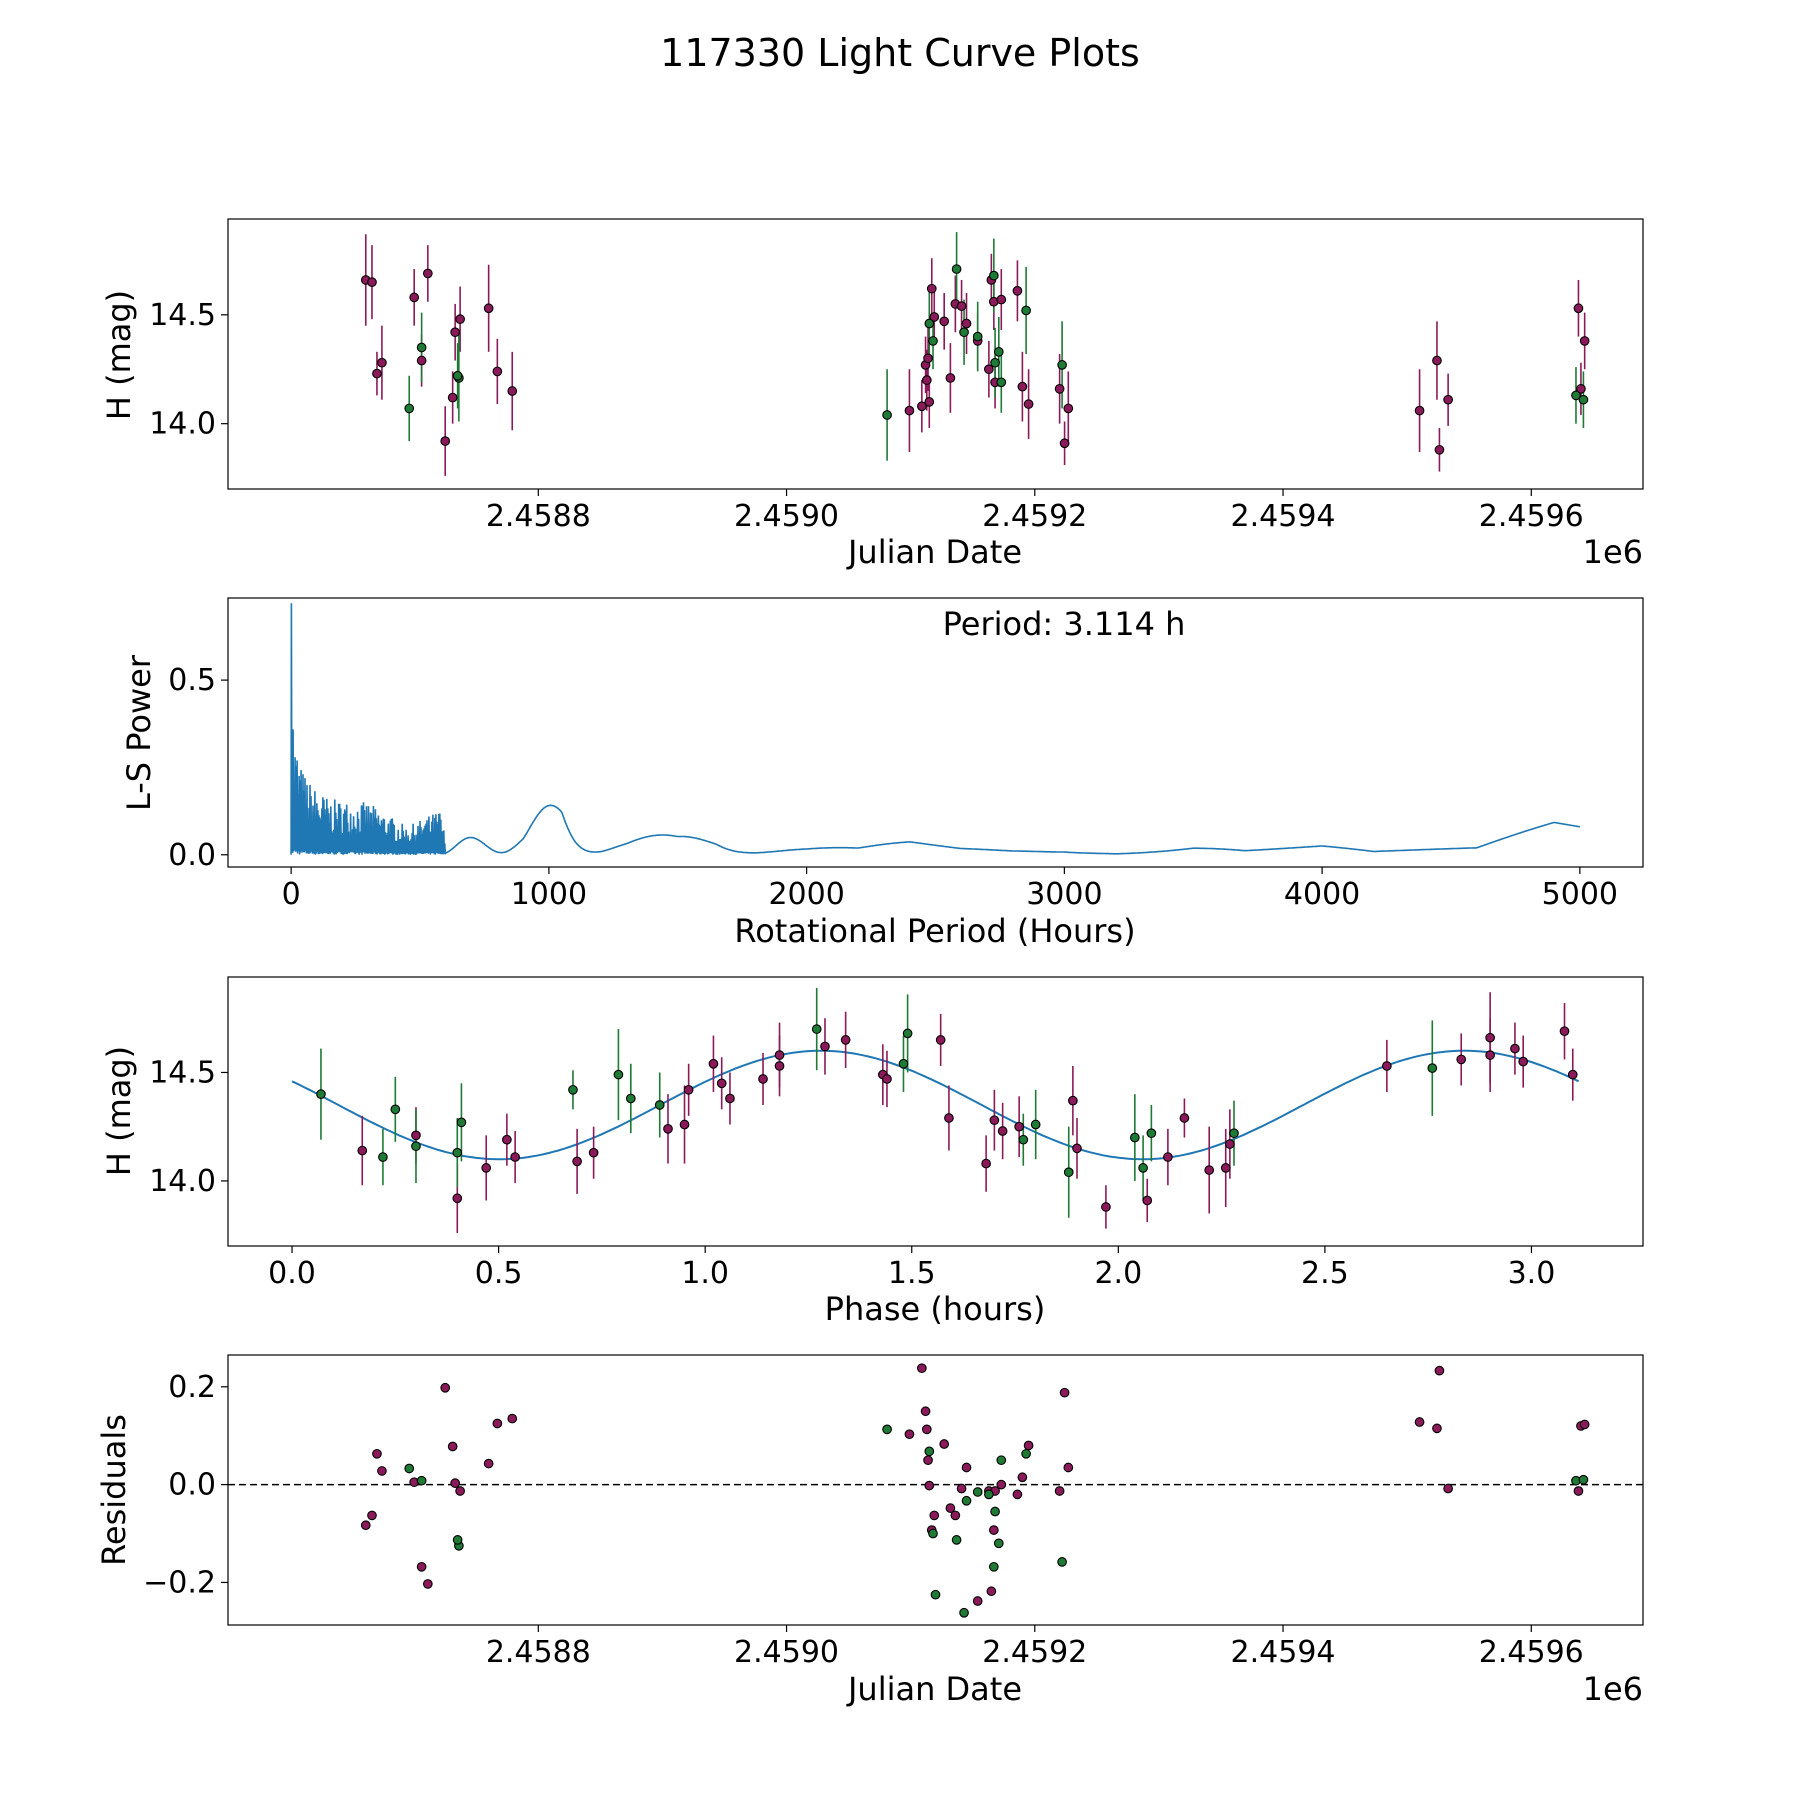 Image resolution: width=1800 pixels, height=1800 pixels. I want to click on periodogram-annotation: Period: 3.114 h, so click(1064, 624).